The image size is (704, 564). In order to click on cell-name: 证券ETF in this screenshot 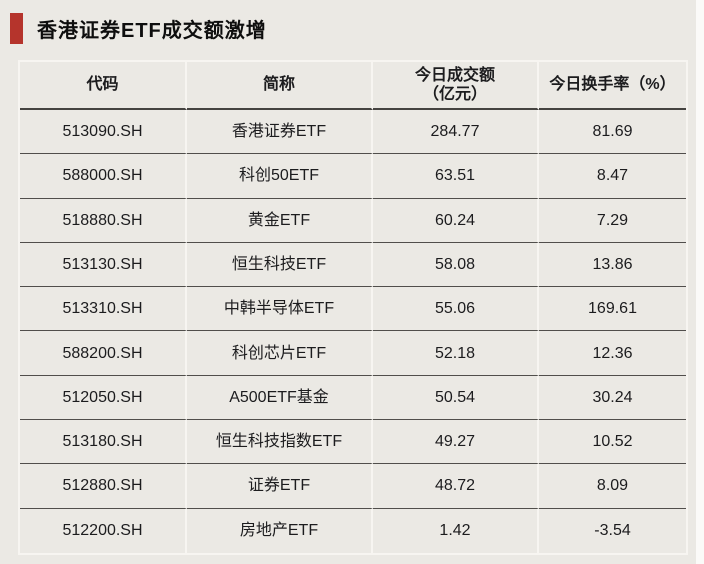, I will do `click(280, 486)`.